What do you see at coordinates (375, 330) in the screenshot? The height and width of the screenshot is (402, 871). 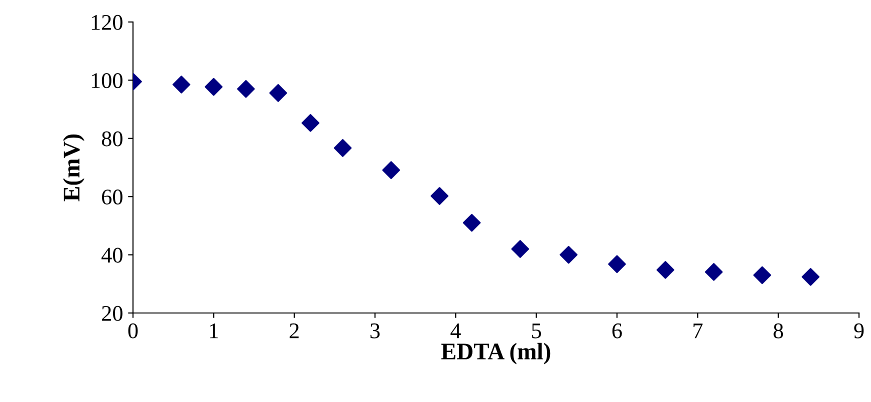 I see `x-tick-label: 3` at bounding box center [375, 330].